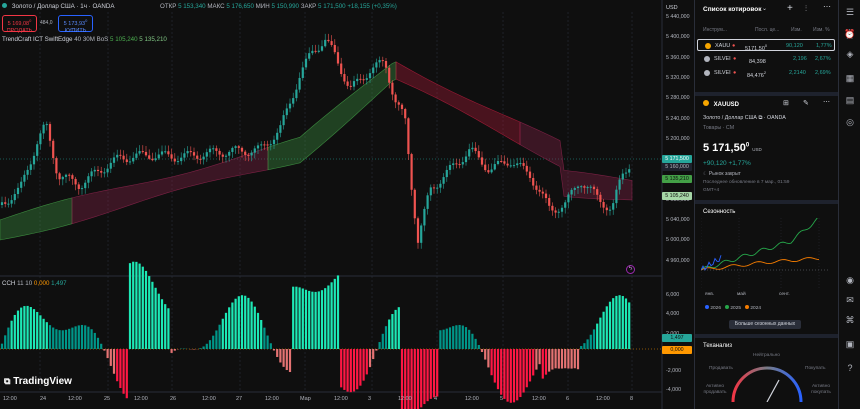  I want to click on external-link-icon: ⧉, so click(760, 118).